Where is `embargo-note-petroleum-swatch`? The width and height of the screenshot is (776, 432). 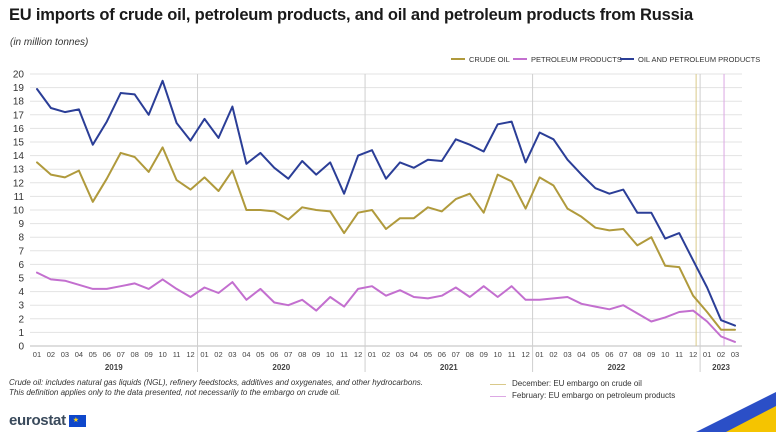
embargo-note-petroleum-swatch is located at coordinates (498, 396).